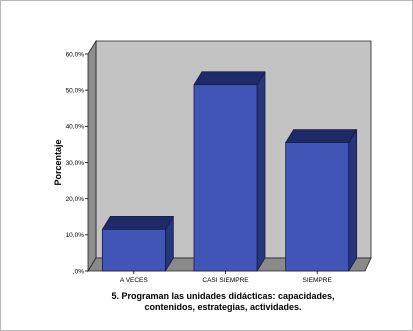 Image resolution: width=413 pixels, height=331 pixels. I want to click on x-category-label: A VECES, so click(134, 280).